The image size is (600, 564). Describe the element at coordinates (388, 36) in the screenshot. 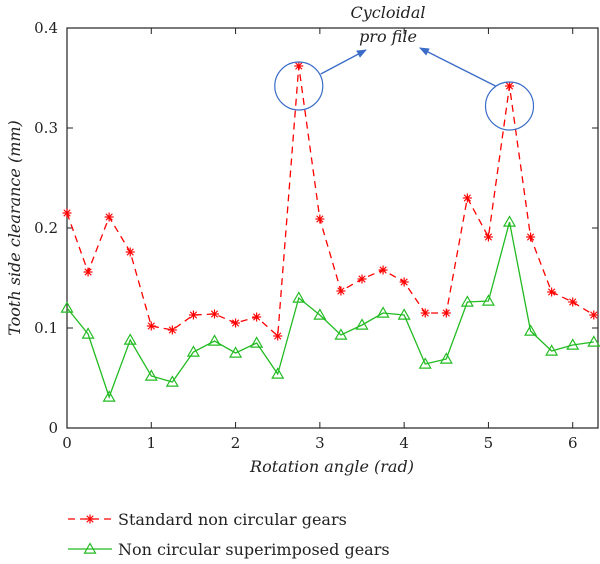

I see `annotation-text-line2: pro file` at that location.